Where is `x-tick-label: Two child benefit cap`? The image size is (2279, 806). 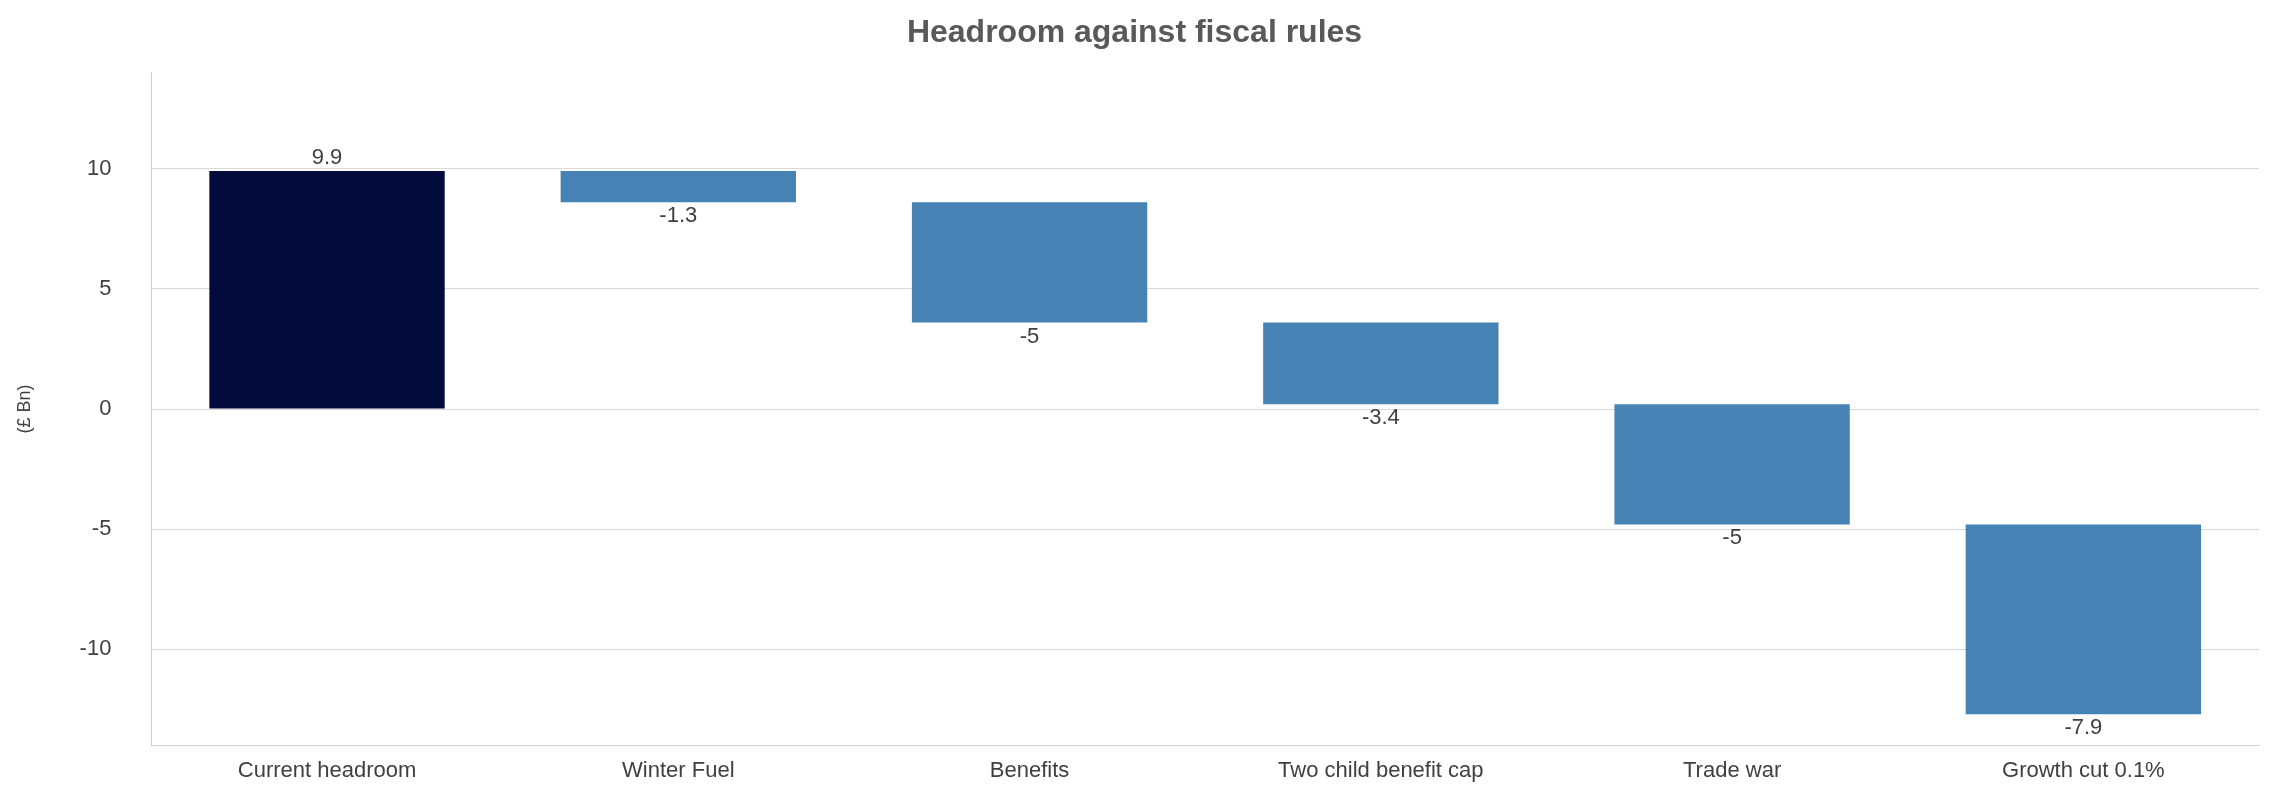
x-tick-label: Two child benefit cap is located at coordinates (1381, 769).